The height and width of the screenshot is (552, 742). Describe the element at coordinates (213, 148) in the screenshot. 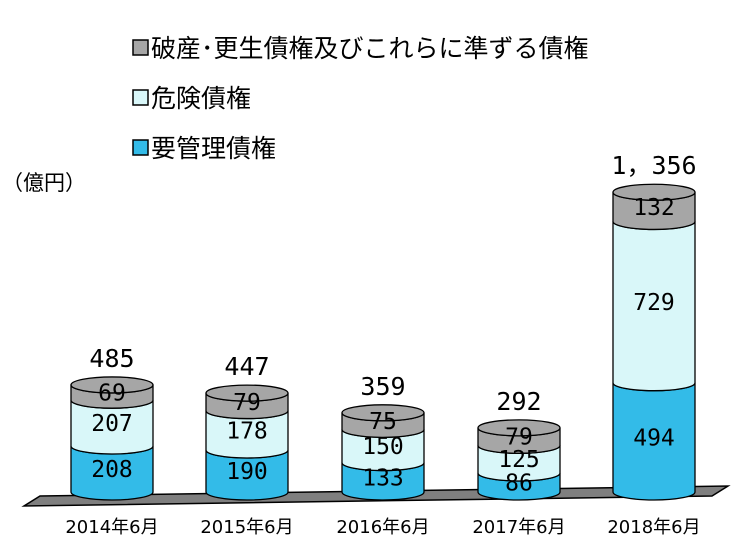

I see `legend-label-substandard: 要管理債権` at that location.